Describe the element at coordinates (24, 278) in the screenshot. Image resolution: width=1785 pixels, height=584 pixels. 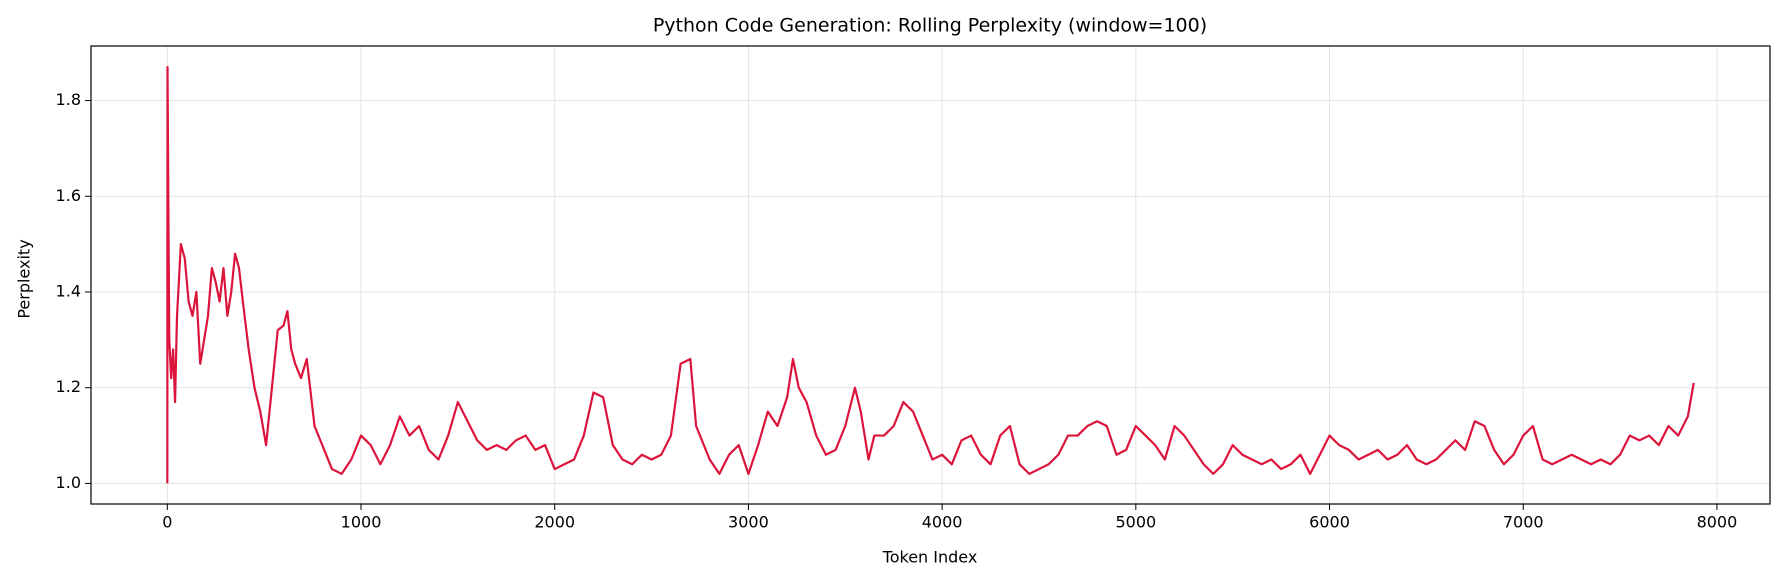
I see `y-axis-label: Perplexity` at that location.